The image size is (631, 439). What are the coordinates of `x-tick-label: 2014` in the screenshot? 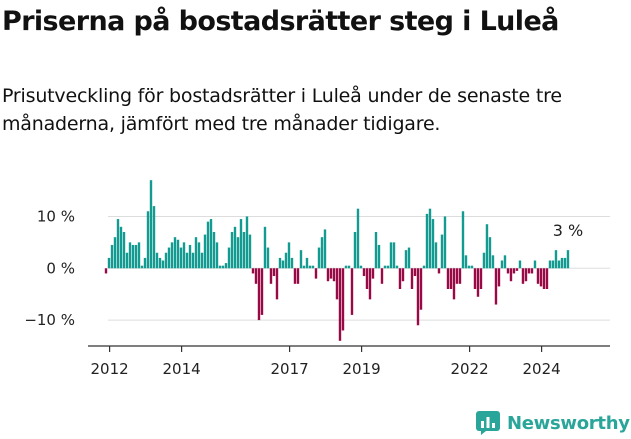 It's located at (182, 369).